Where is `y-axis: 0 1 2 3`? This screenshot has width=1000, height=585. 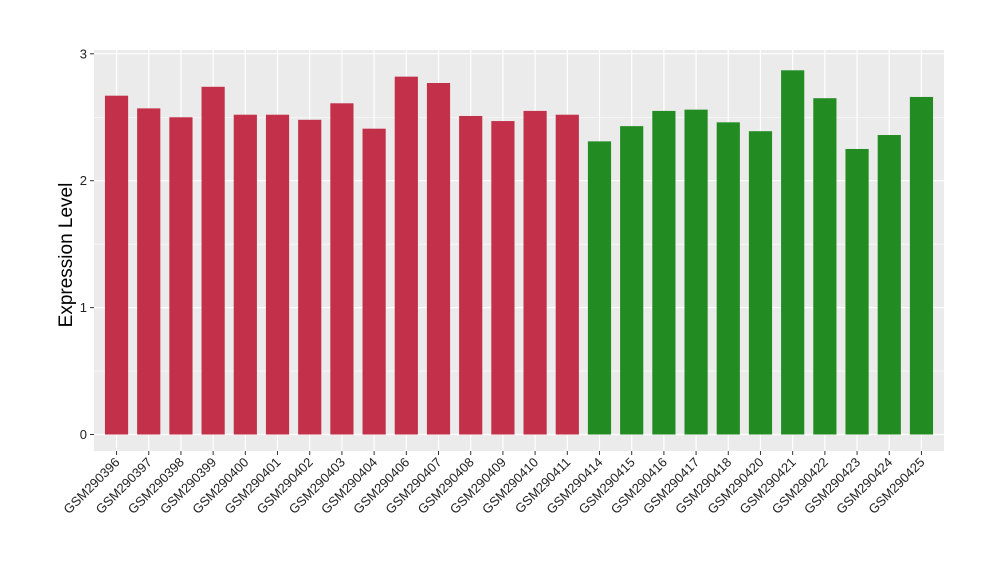
y-axis: 0 1 2 3 is located at coordinates (87, 244).